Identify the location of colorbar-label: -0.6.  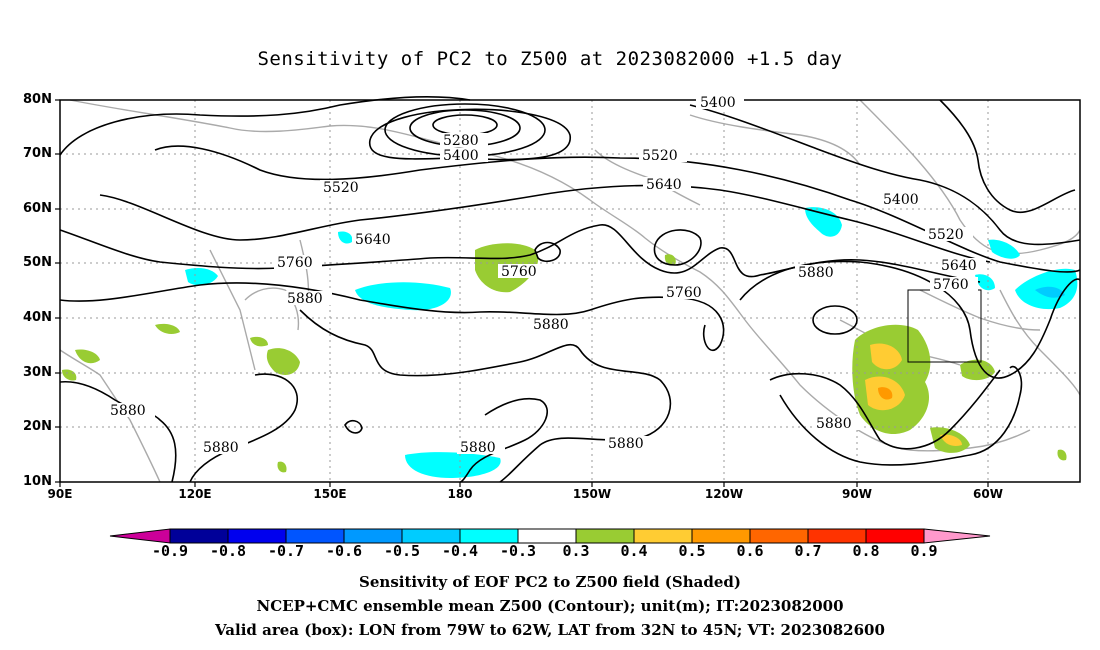
(344, 551).